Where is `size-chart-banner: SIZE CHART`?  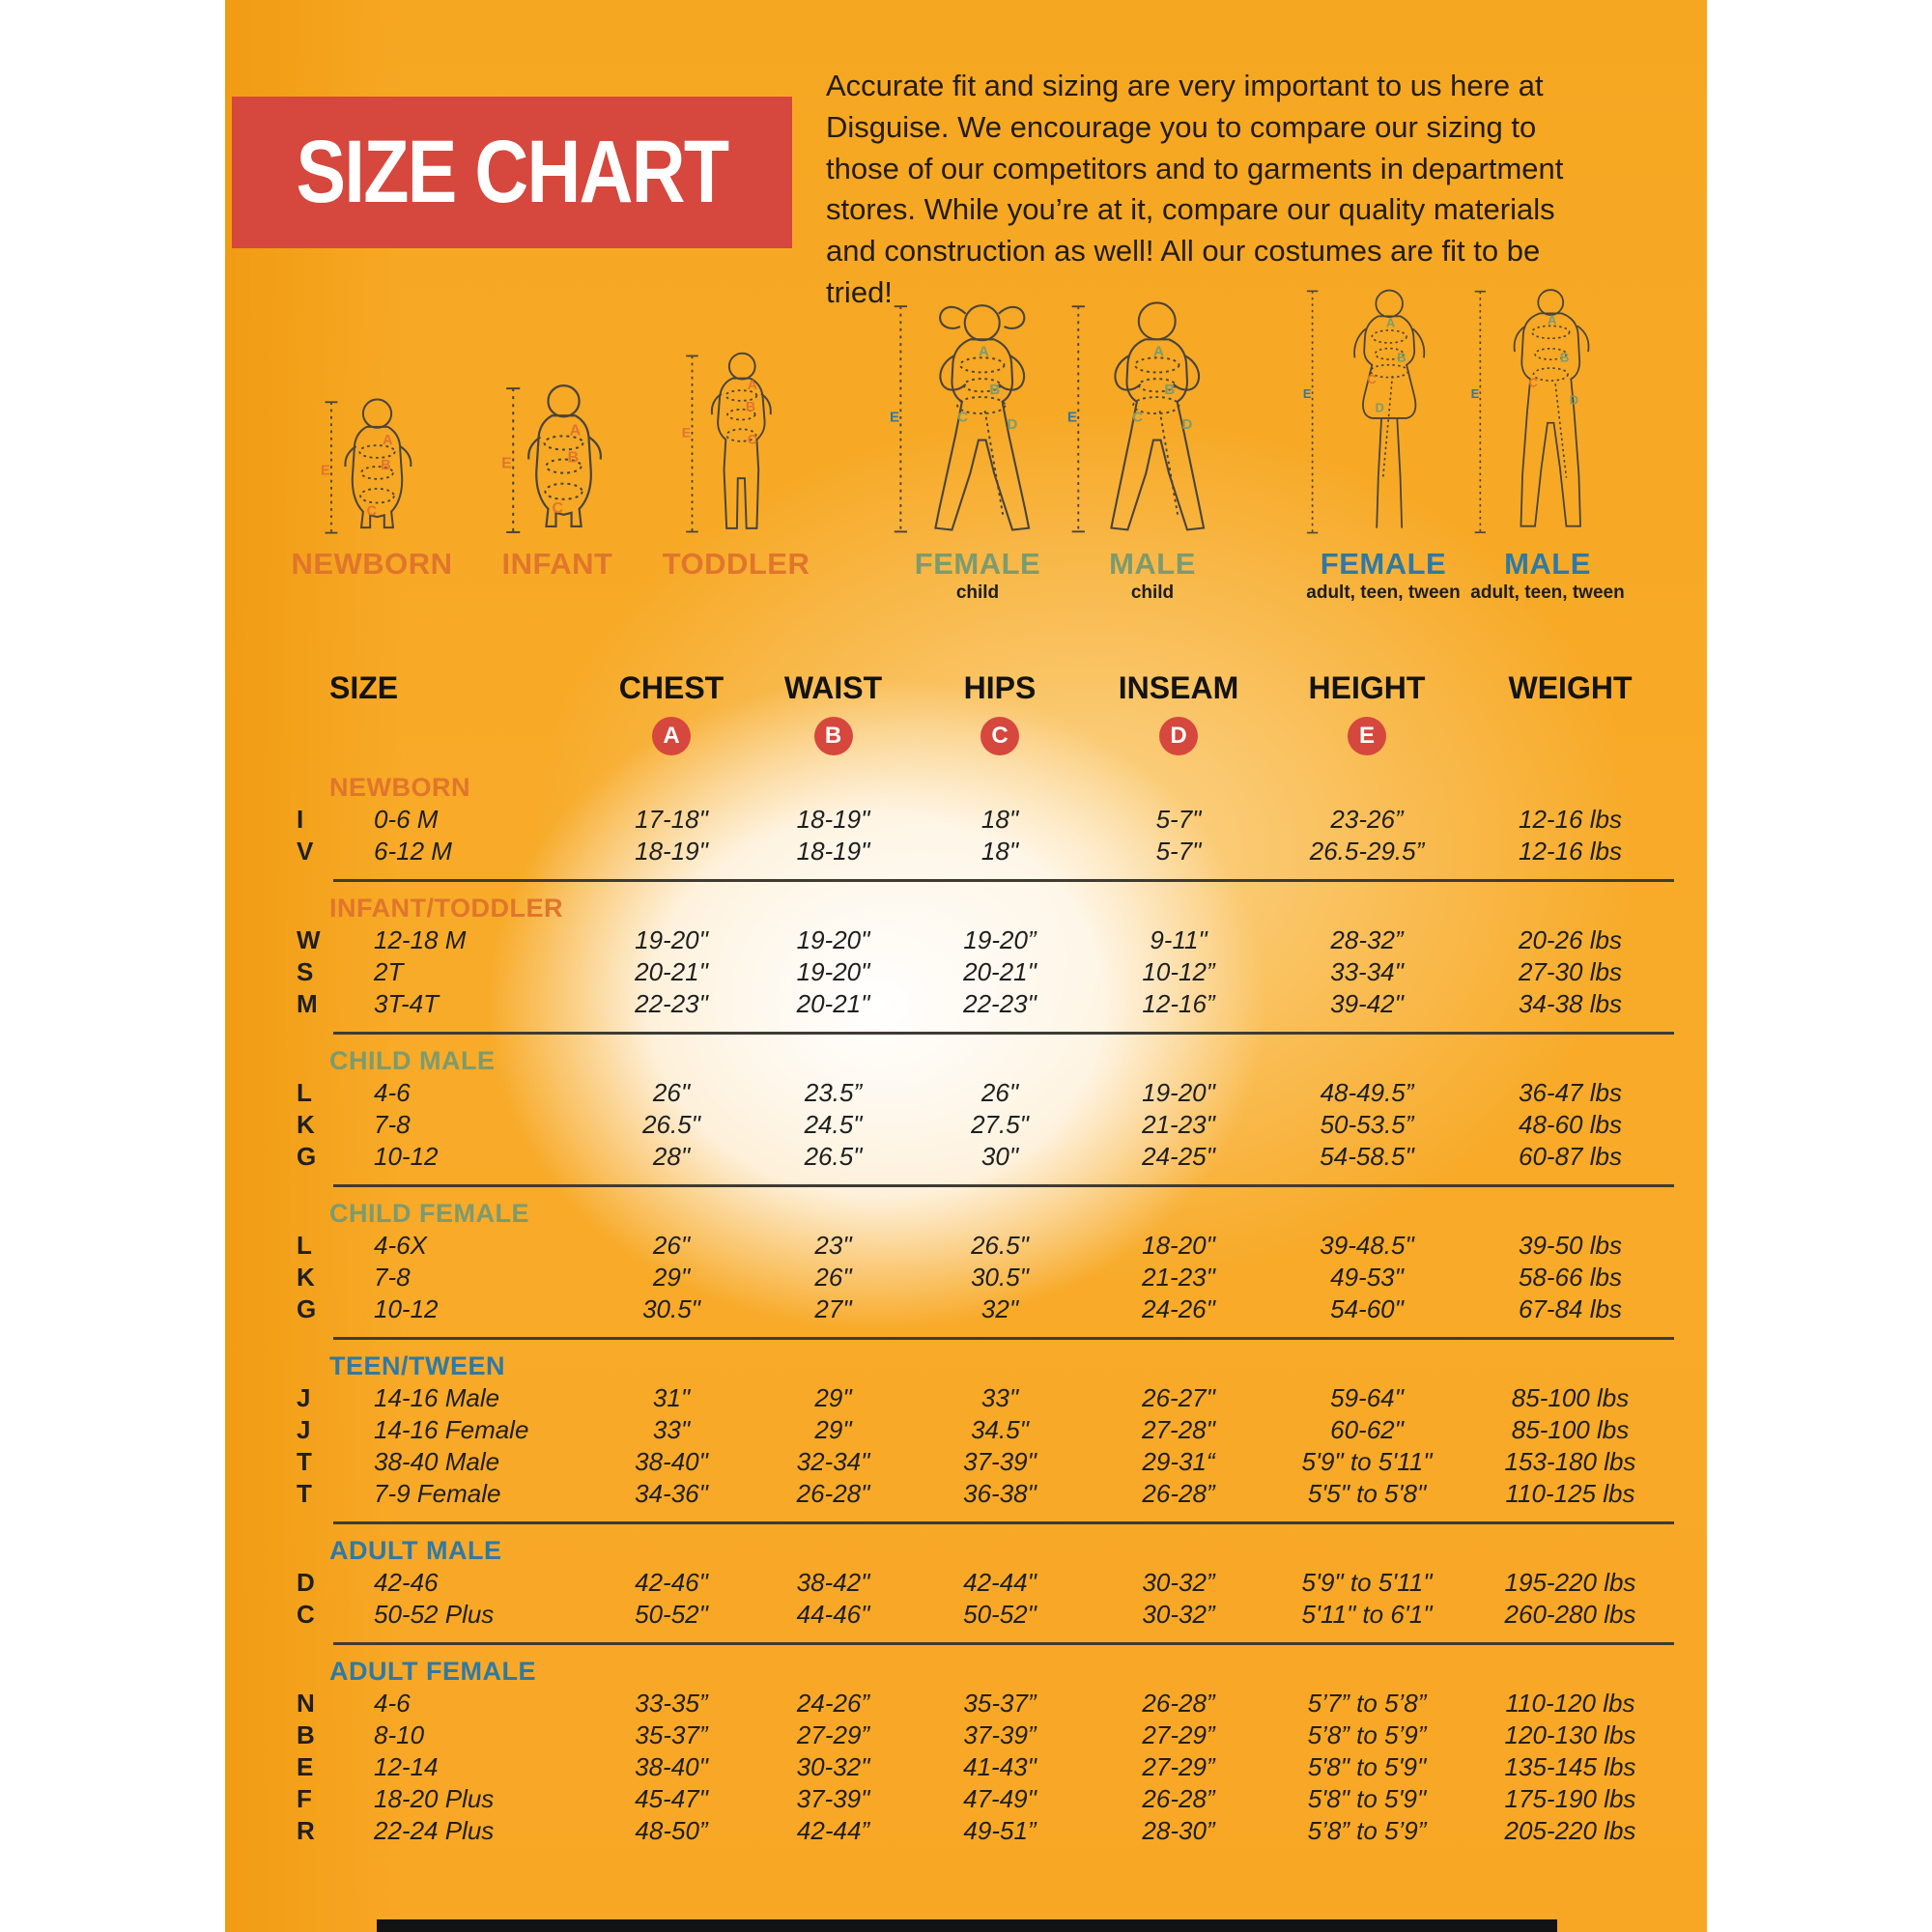 size-chart-banner: SIZE CHART is located at coordinates (512, 172).